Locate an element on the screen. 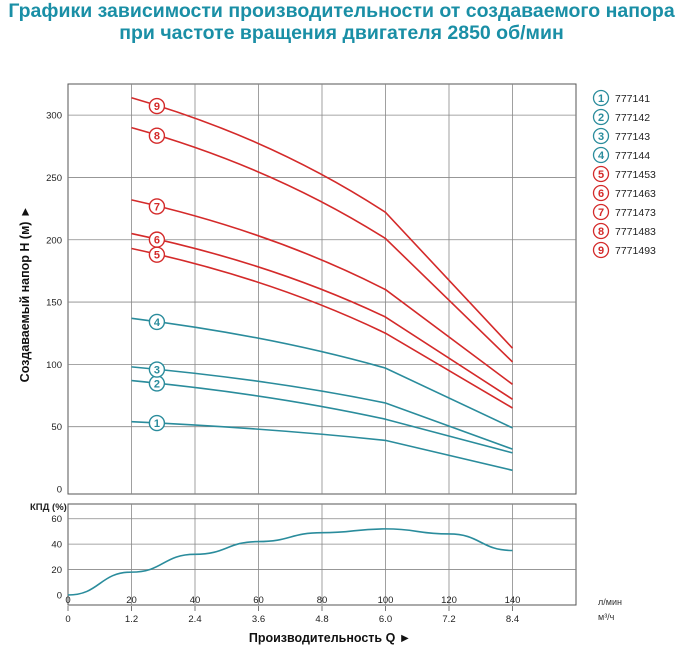 Image resolution: width=683 pixels, height=655 pixels. legend-label-7: 7771473 is located at coordinates (635, 213).